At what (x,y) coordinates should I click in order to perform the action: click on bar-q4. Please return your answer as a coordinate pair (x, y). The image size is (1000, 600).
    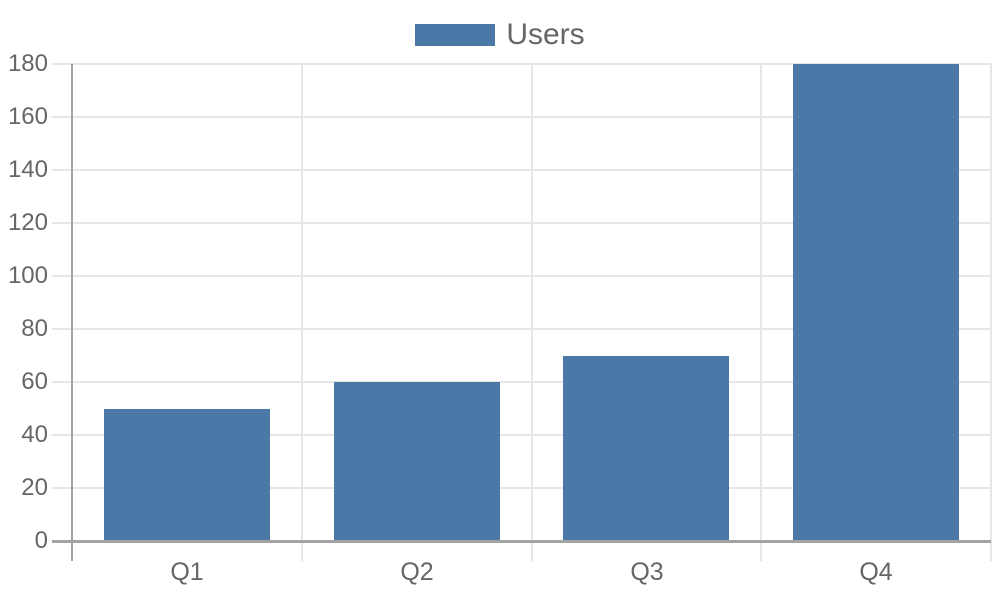
    Looking at the image, I should click on (876, 302).